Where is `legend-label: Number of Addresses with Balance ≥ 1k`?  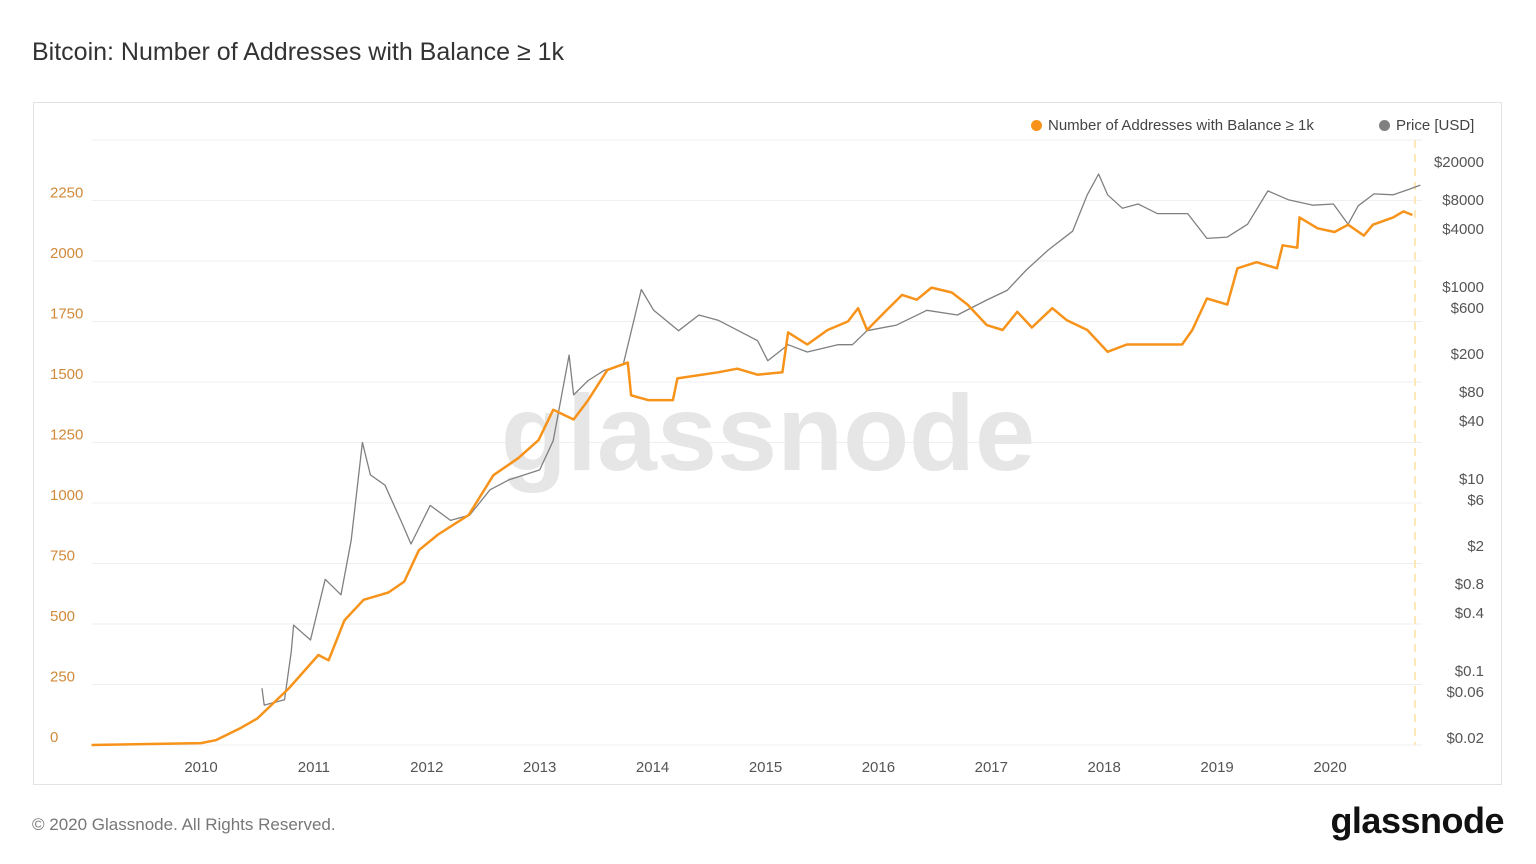
legend-label: Number of Addresses with Balance ≥ 1k is located at coordinates (1181, 125).